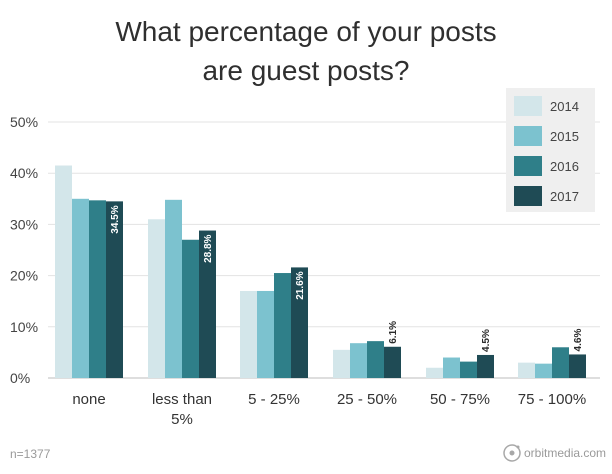  What do you see at coordinates (564, 196) in the screenshot?
I see `legend-label: 2017` at bounding box center [564, 196].